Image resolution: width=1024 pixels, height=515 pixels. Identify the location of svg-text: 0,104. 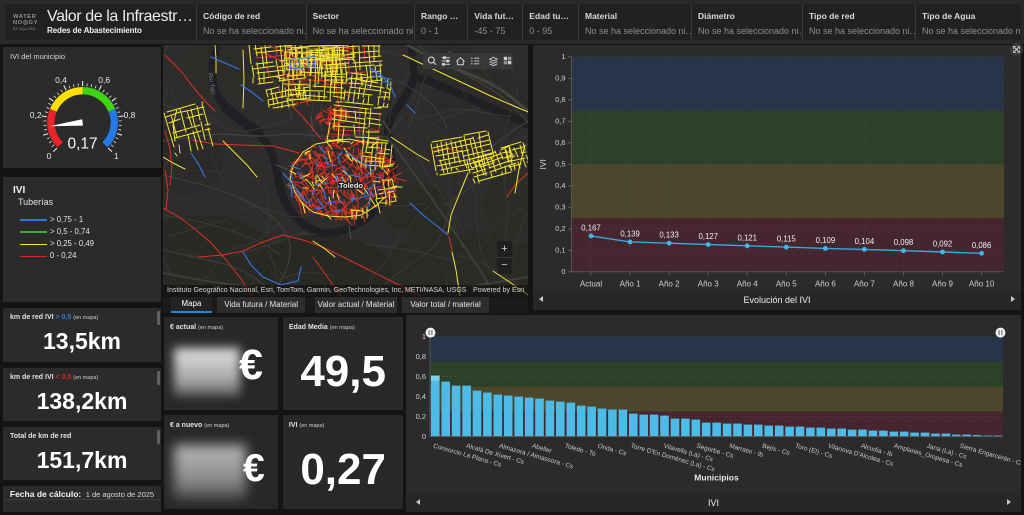
(865, 241).